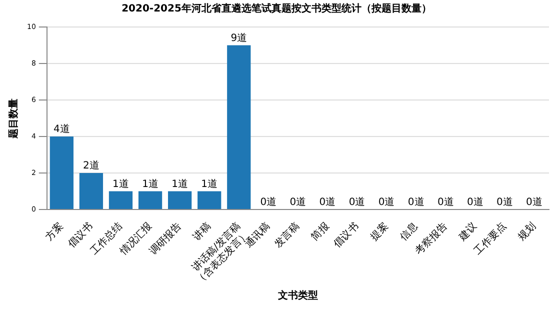 The height and width of the screenshot is (310, 553). Describe the element at coordinates (91, 166) in the screenshot. I see `data-label: 2道` at that location.